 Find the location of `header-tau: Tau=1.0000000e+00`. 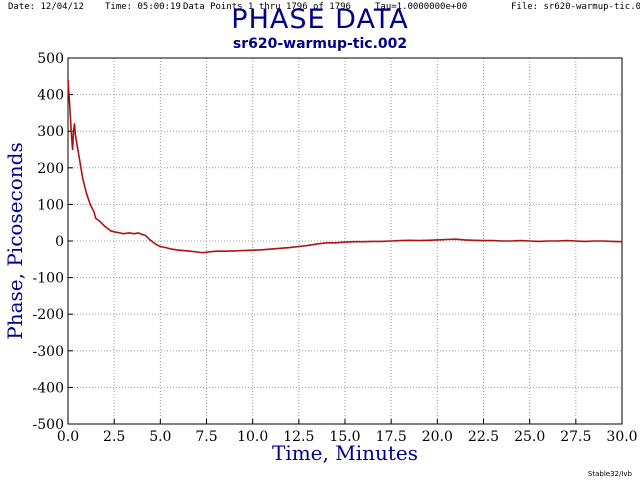

header-tau: Tau=1.0000000e+00 is located at coordinates (421, 7).